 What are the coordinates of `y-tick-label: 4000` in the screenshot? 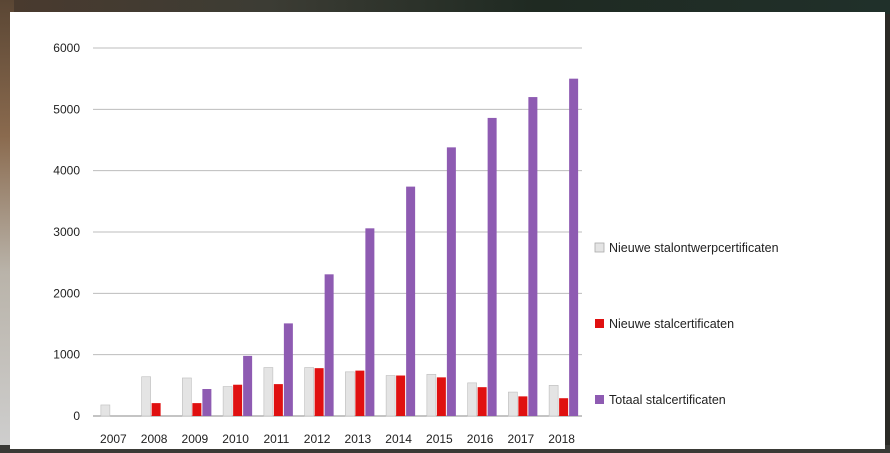 It's located at (66, 171).